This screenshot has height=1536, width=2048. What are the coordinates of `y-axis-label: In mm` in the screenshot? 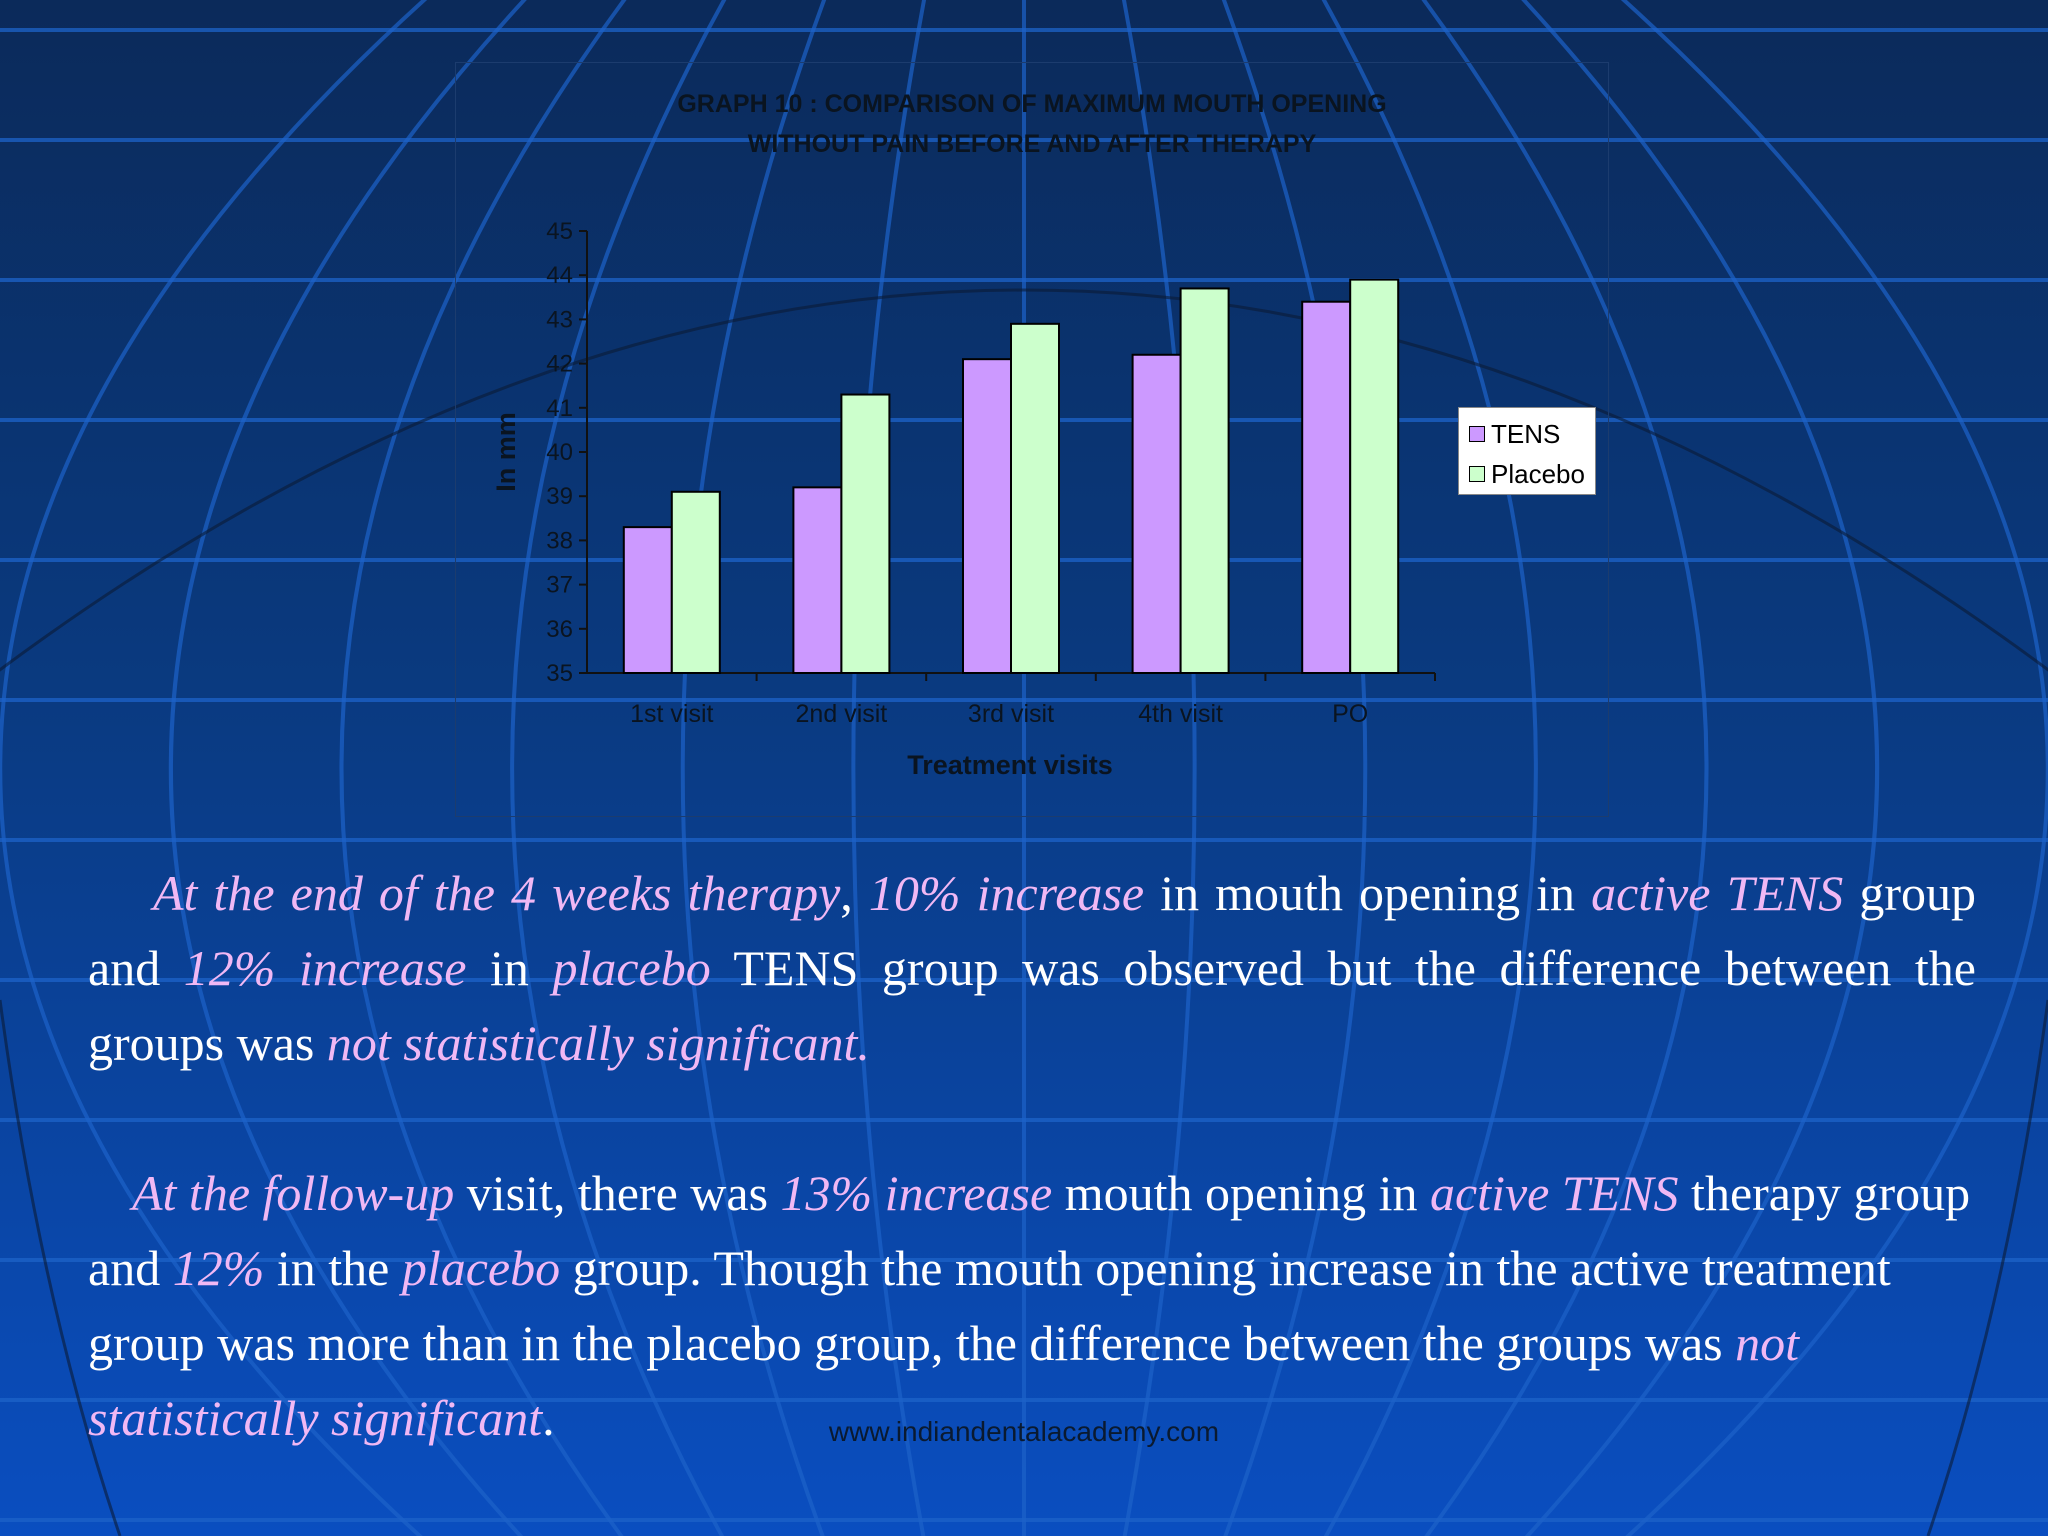 It's located at (506, 452).